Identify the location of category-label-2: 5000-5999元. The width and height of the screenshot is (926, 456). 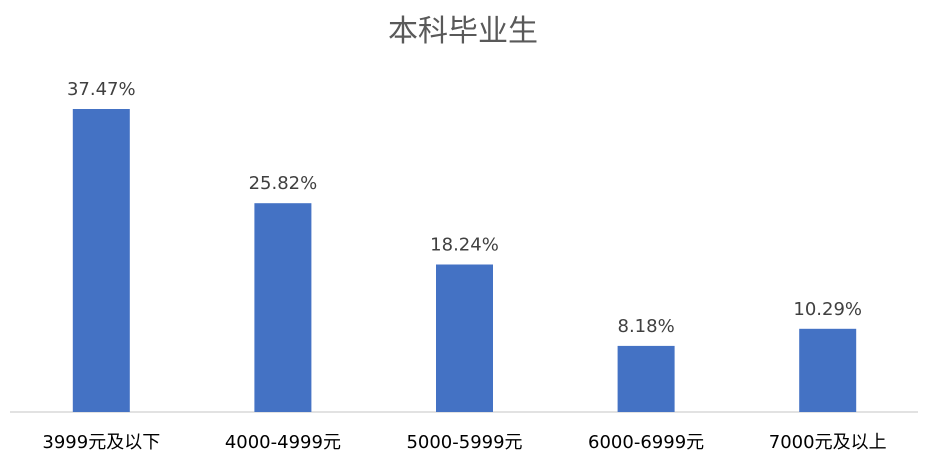
(464, 442).